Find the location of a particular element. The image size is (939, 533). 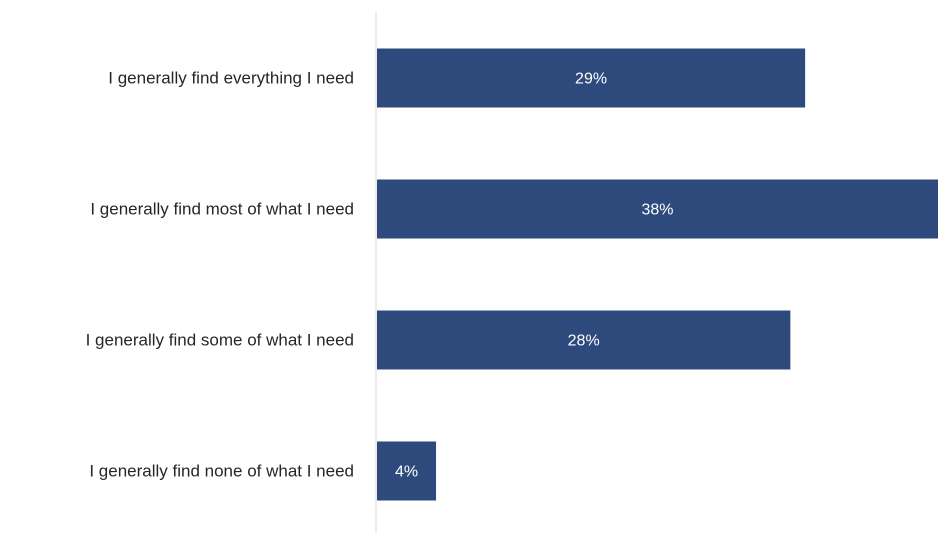

category-label: I generally find none of what I need is located at coordinates (221, 471).